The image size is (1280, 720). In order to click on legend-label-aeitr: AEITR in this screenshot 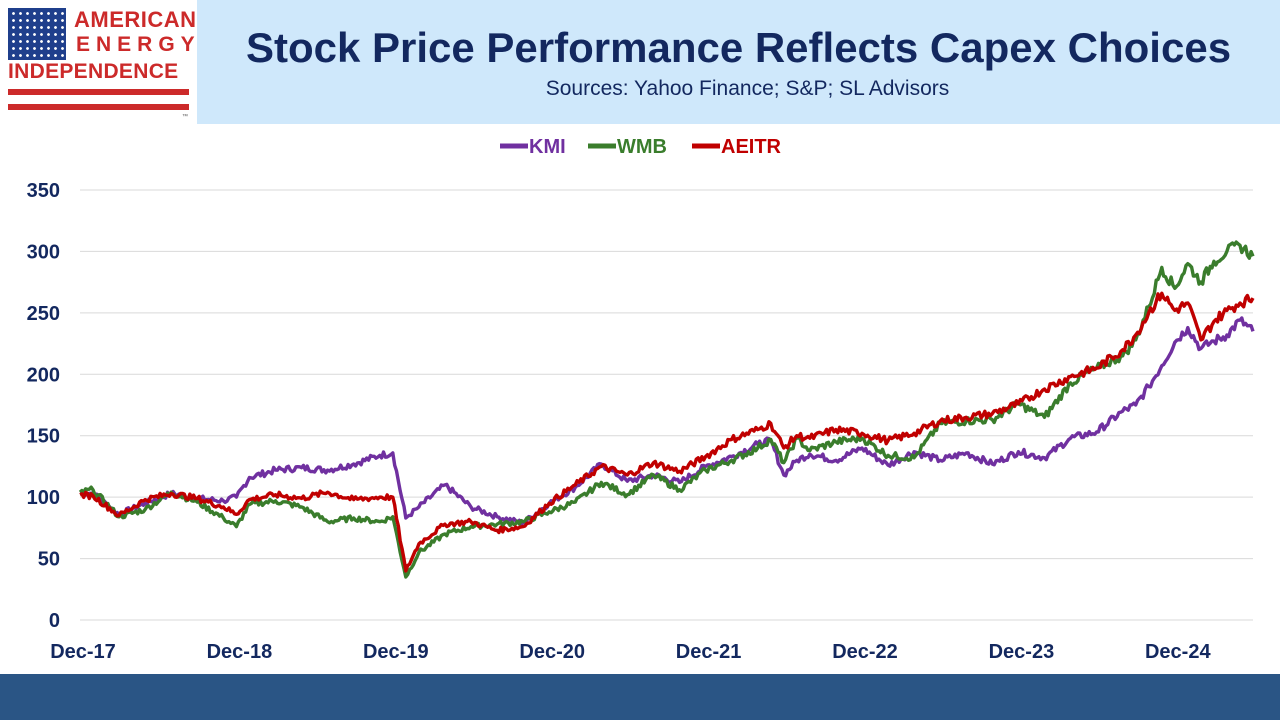, I will do `click(751, 147)`.